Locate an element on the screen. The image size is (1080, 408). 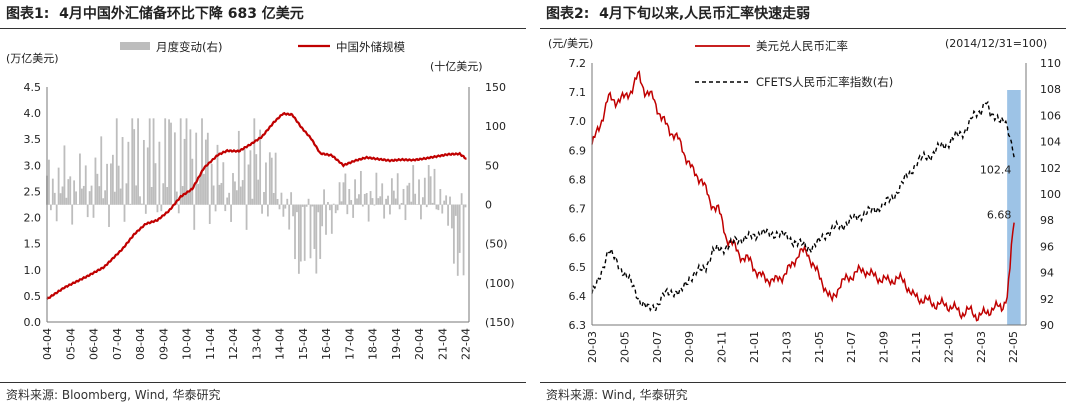
x-tick: 09-04 is located at coordinates (163, 344).